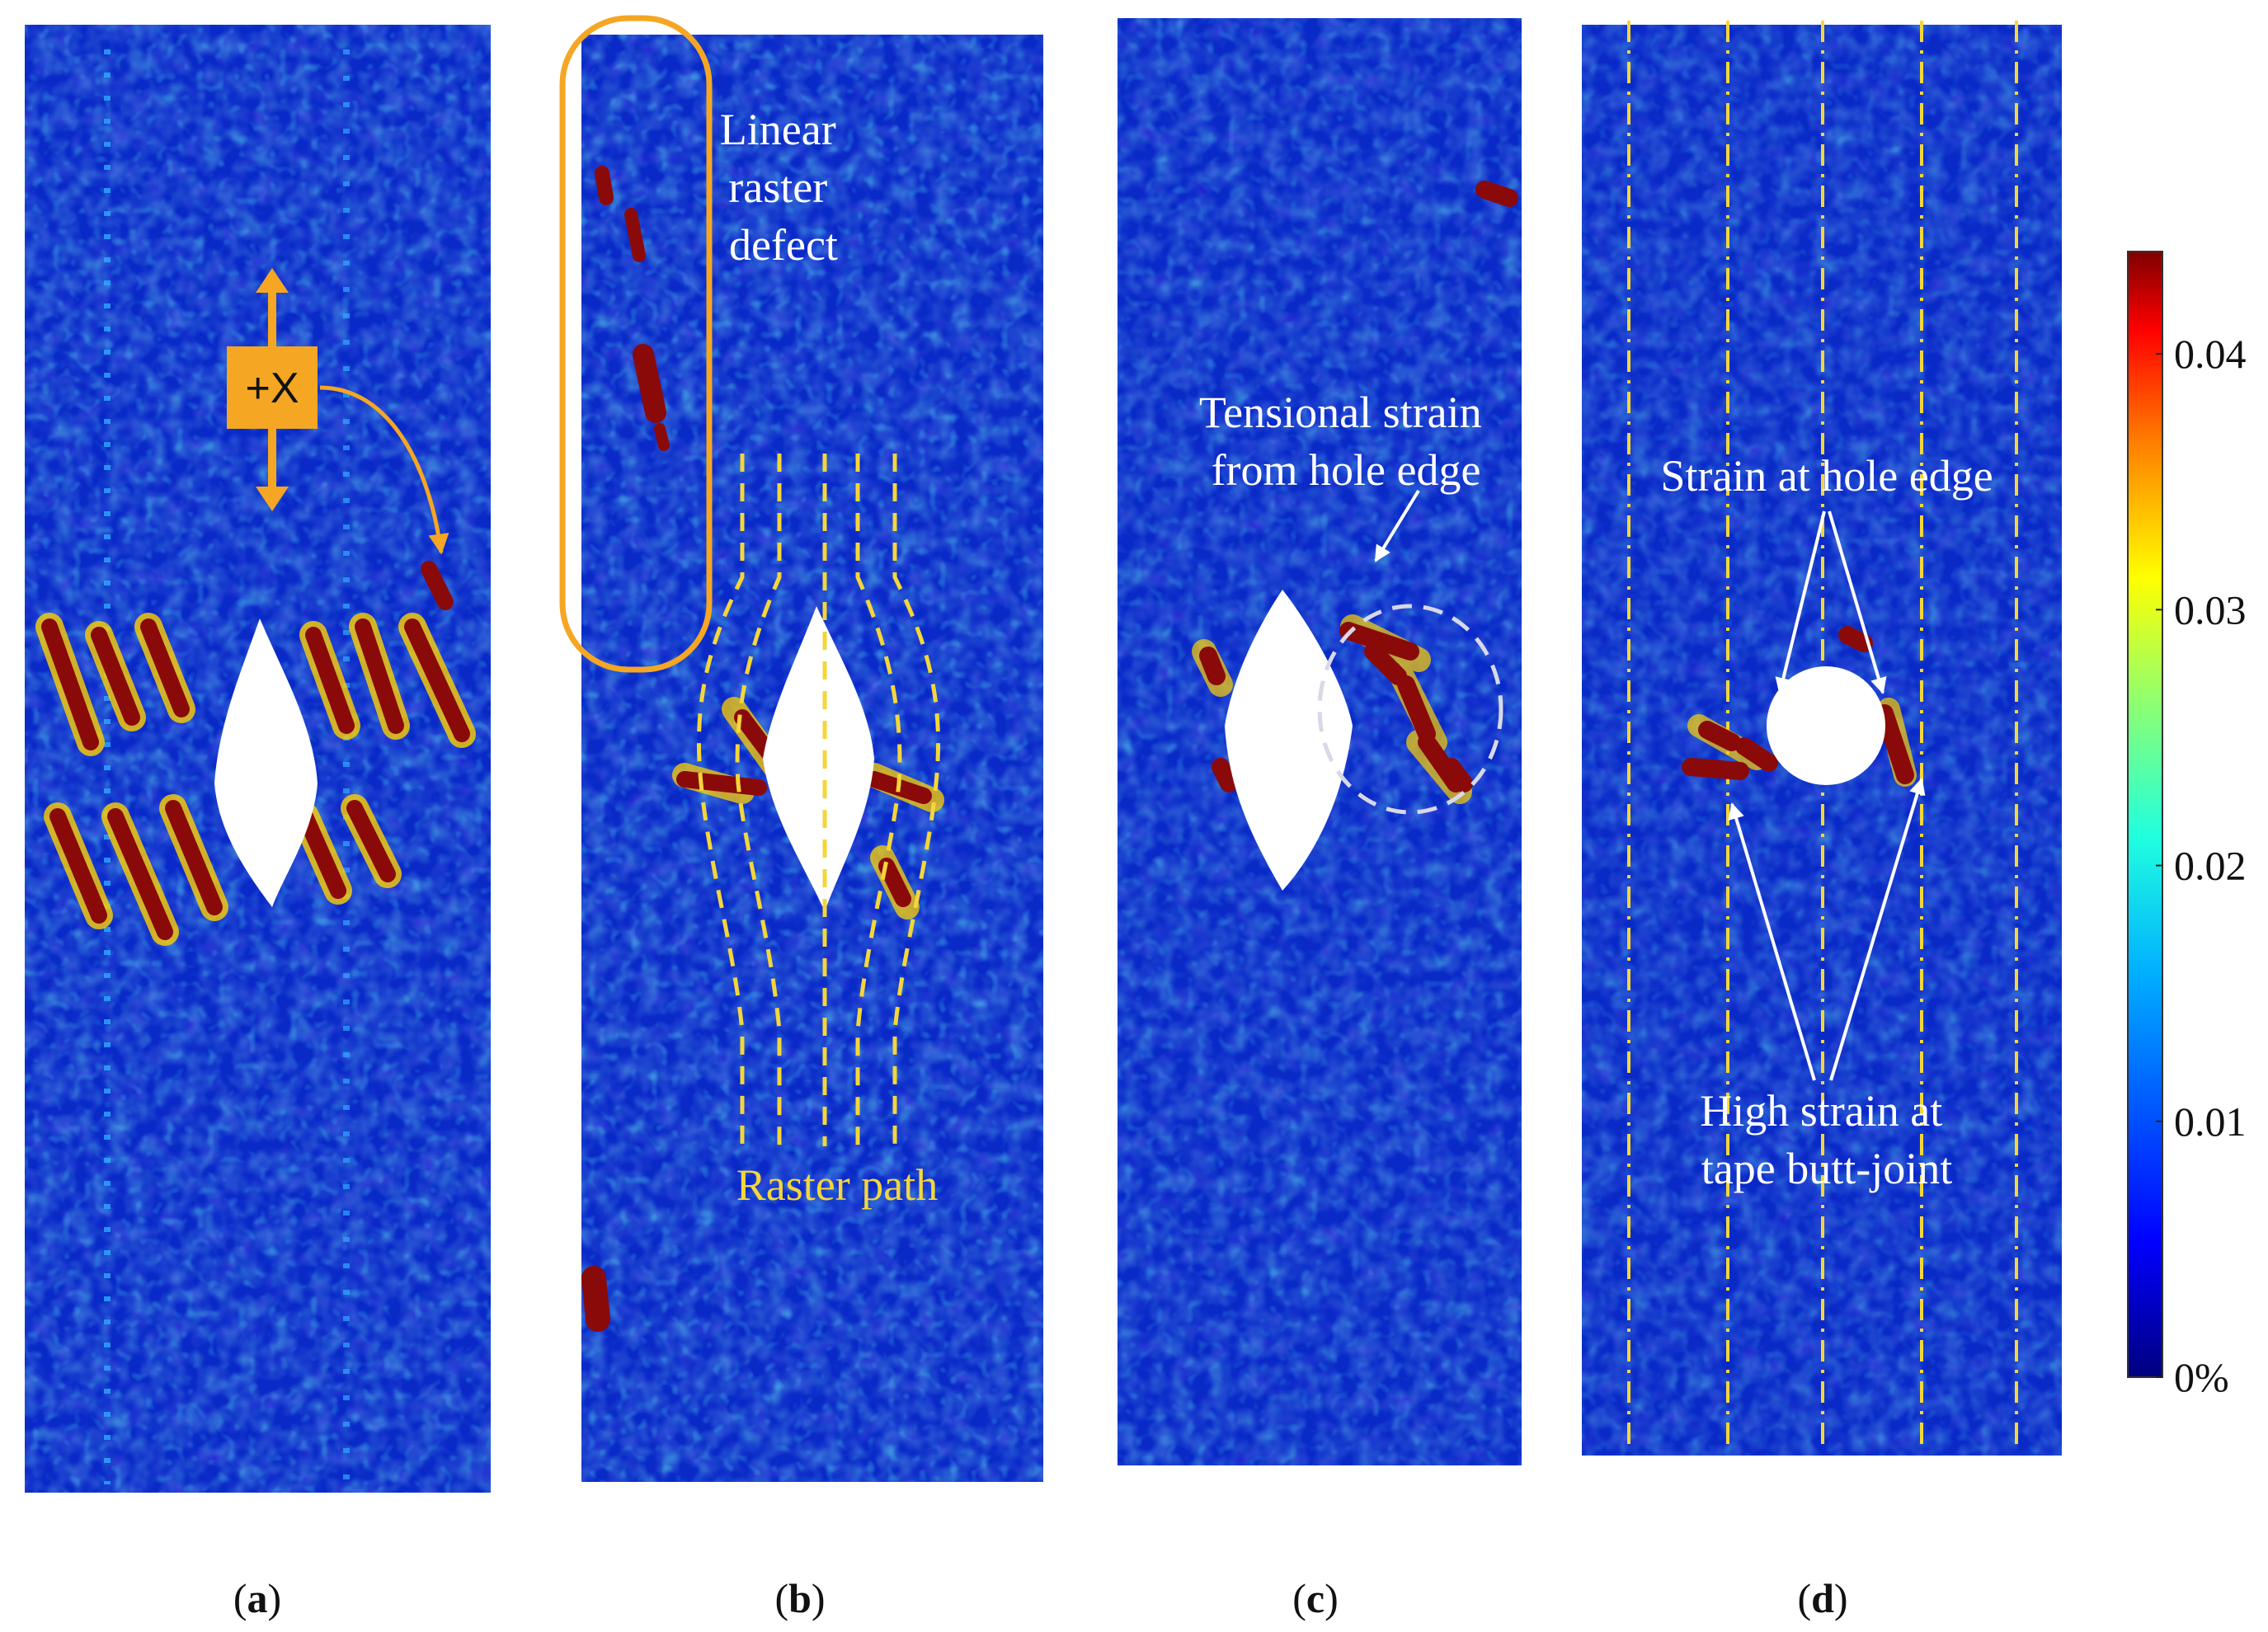 The width and height of the screenshot is (2268, 1632). I want to click on hole-a, so click(266, 762).